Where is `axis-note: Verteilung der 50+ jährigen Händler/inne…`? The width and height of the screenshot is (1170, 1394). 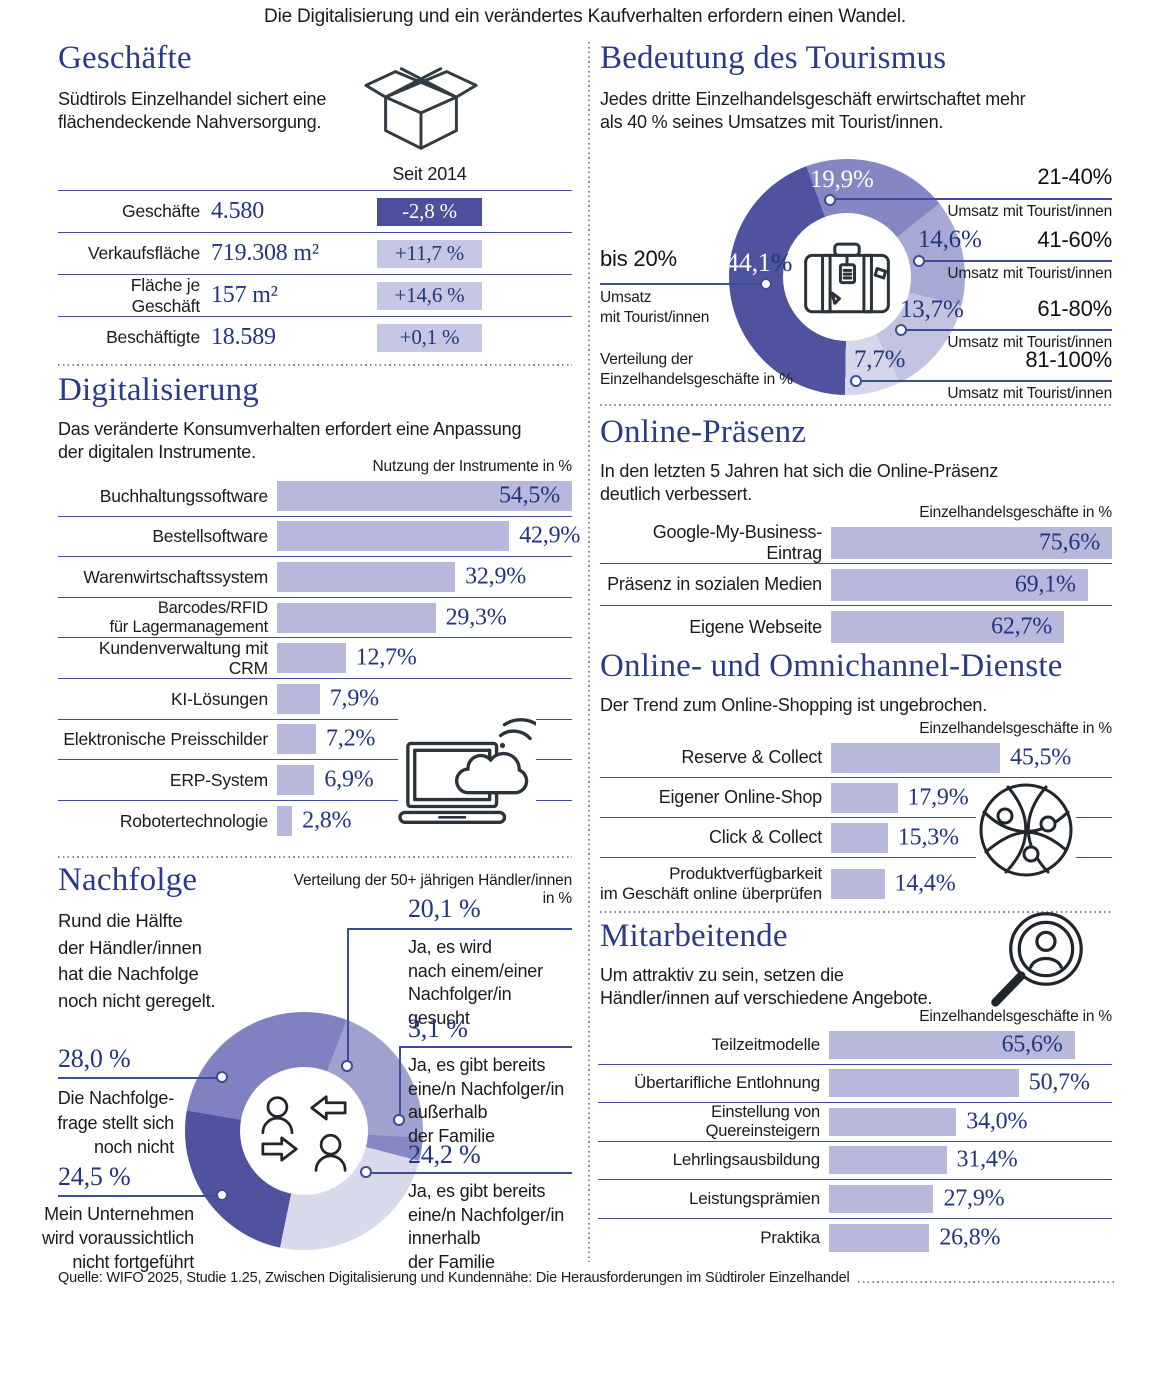
axis-note: Verteilung der 50+ jährigen Händler/inne… is located at coordinates (433, 889).